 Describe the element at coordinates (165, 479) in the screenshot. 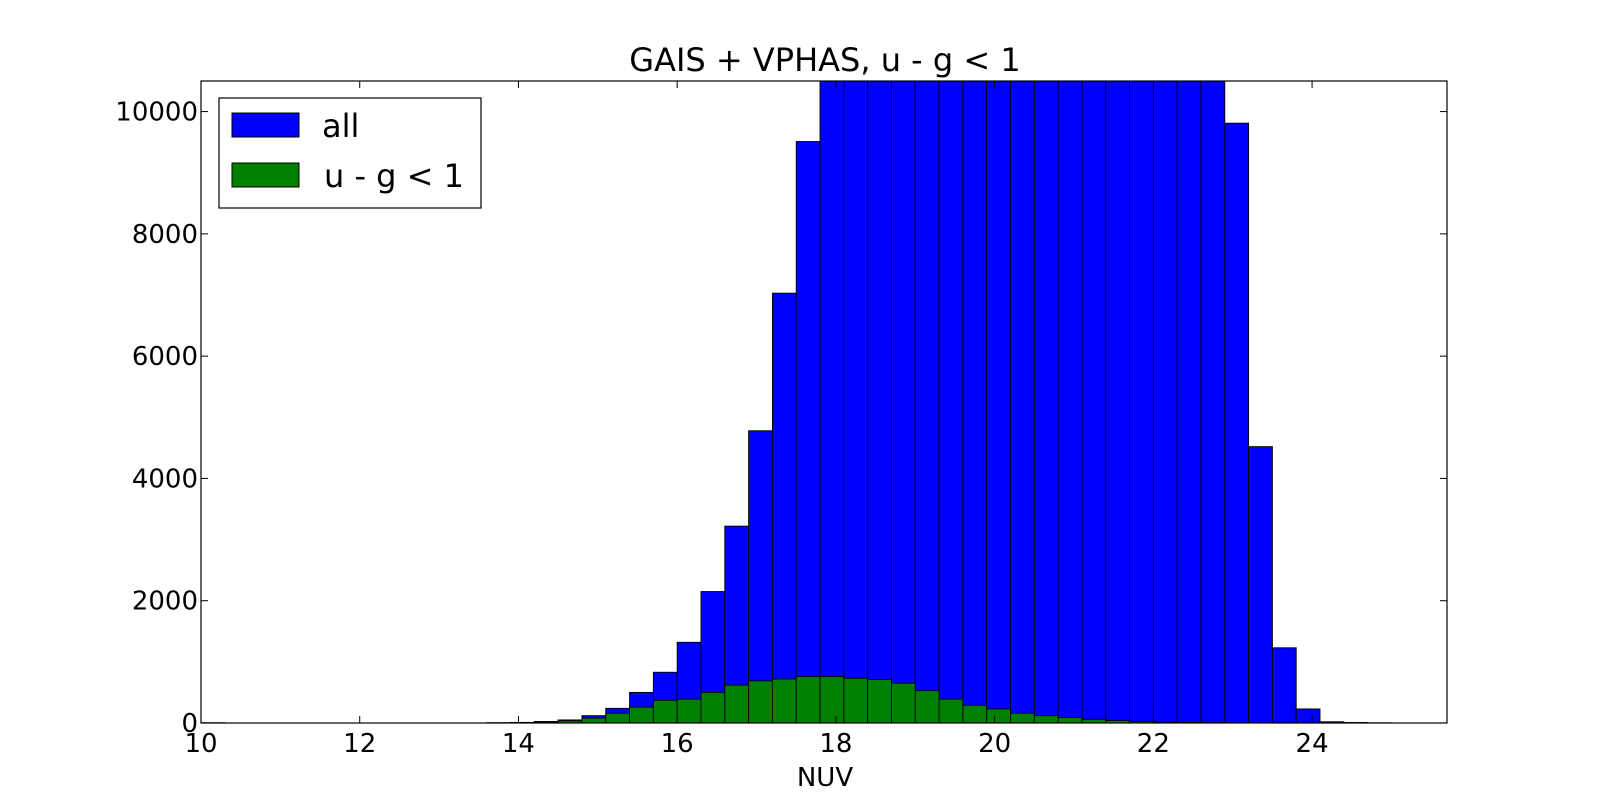

I see `y-tick-label-4000: 4000` at that location.